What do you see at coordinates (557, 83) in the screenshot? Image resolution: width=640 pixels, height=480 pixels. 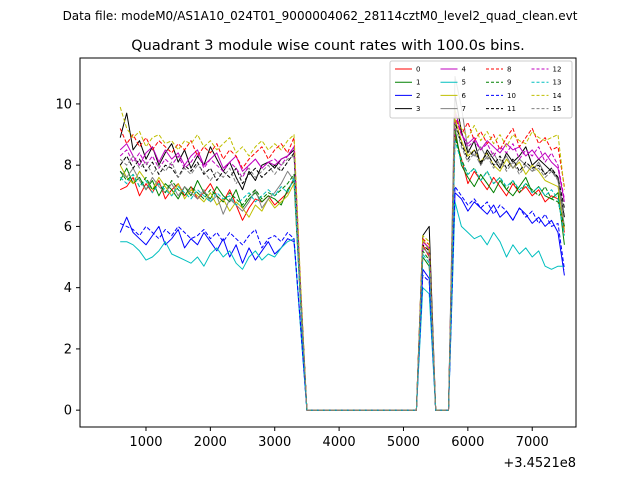 I see `legend-label-13: 13` at bounding box center [557, 83].